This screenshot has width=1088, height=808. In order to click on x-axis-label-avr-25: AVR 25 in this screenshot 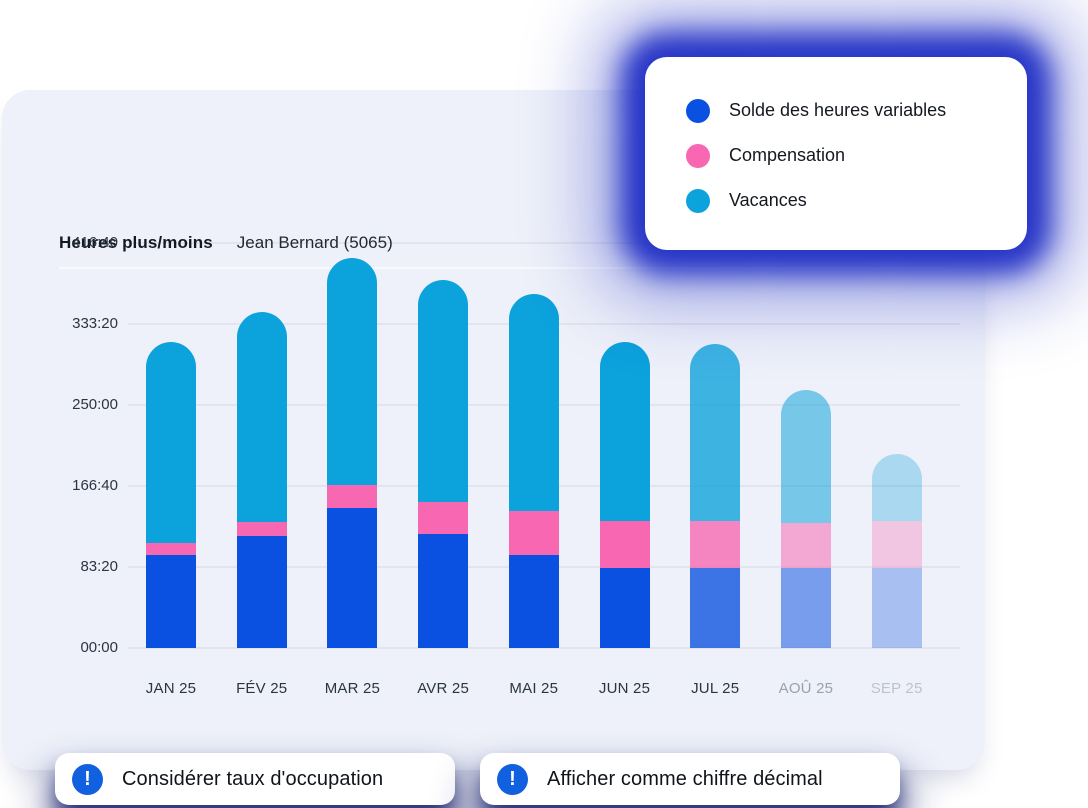, I will do `click(443, 688)`.